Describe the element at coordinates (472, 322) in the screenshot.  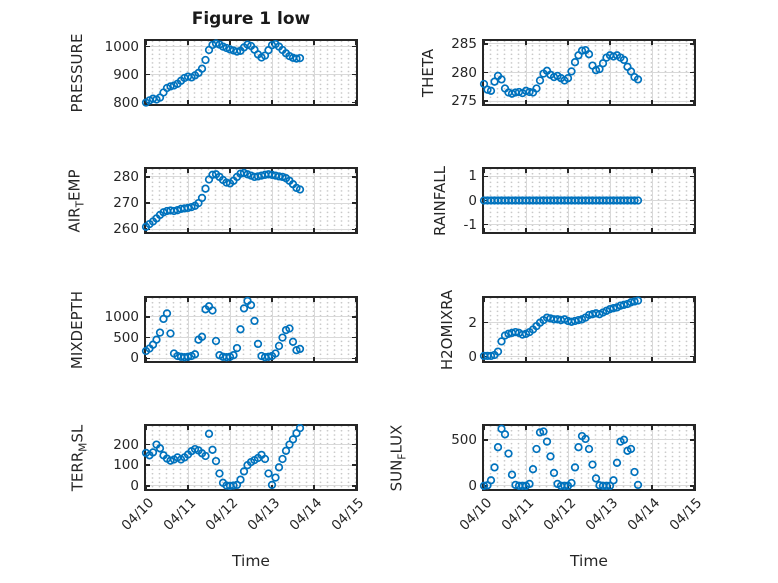
I see `y-tick-label: 2` at that location.